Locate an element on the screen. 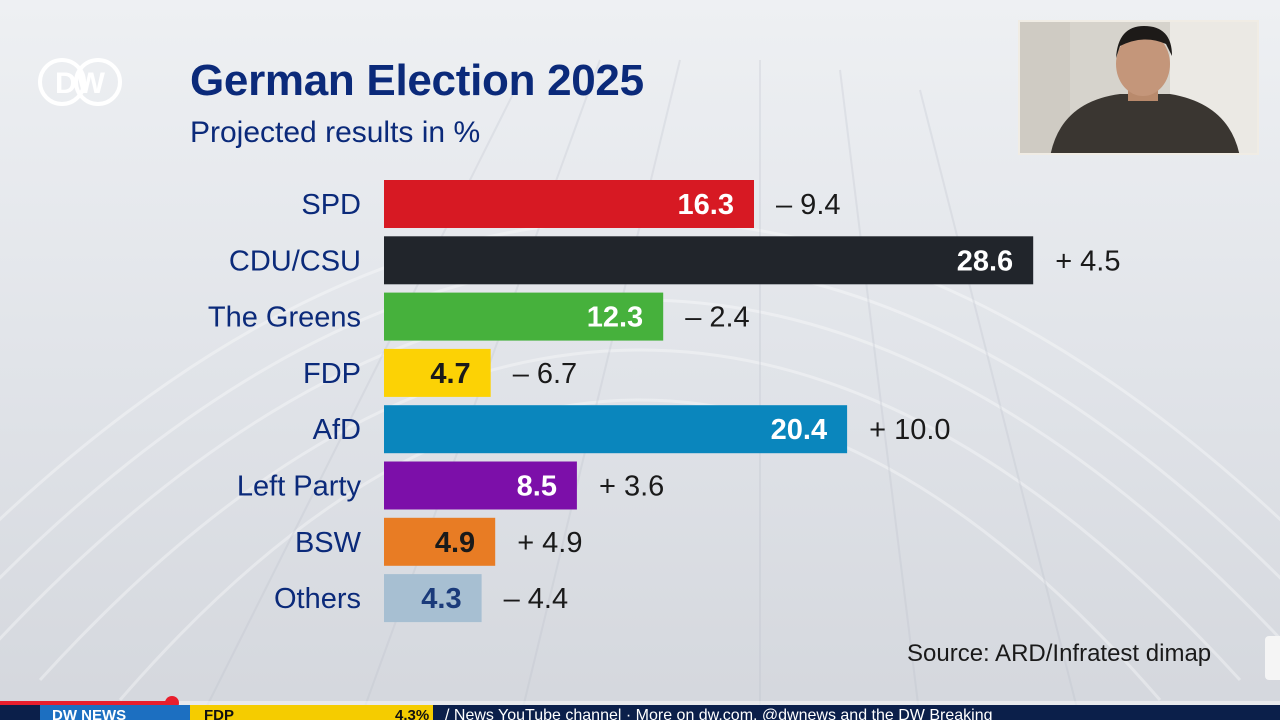 This screenshot has height=720, width=1280. source-note: Source: ARD/Infratest dimap is located at coordinates (1059, 653).